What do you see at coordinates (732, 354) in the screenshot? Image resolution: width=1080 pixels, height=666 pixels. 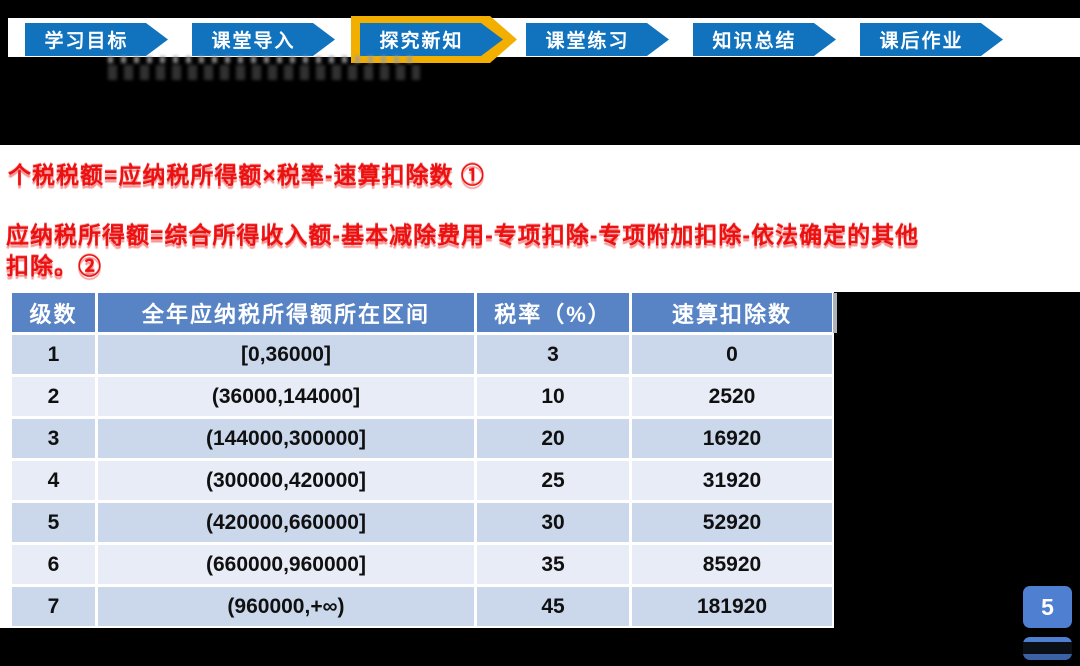 I see `table-cell: 0` at bounding box center [732, 354].